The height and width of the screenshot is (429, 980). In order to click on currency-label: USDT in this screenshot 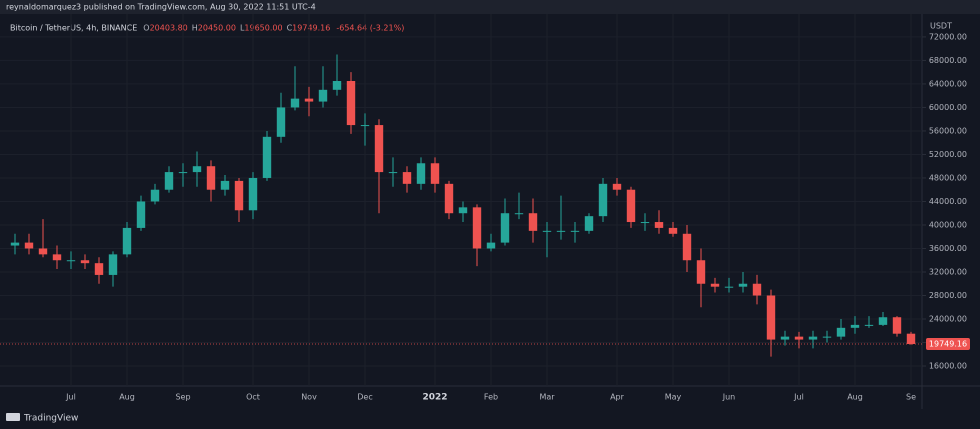, I will do `click(941, 26)`.